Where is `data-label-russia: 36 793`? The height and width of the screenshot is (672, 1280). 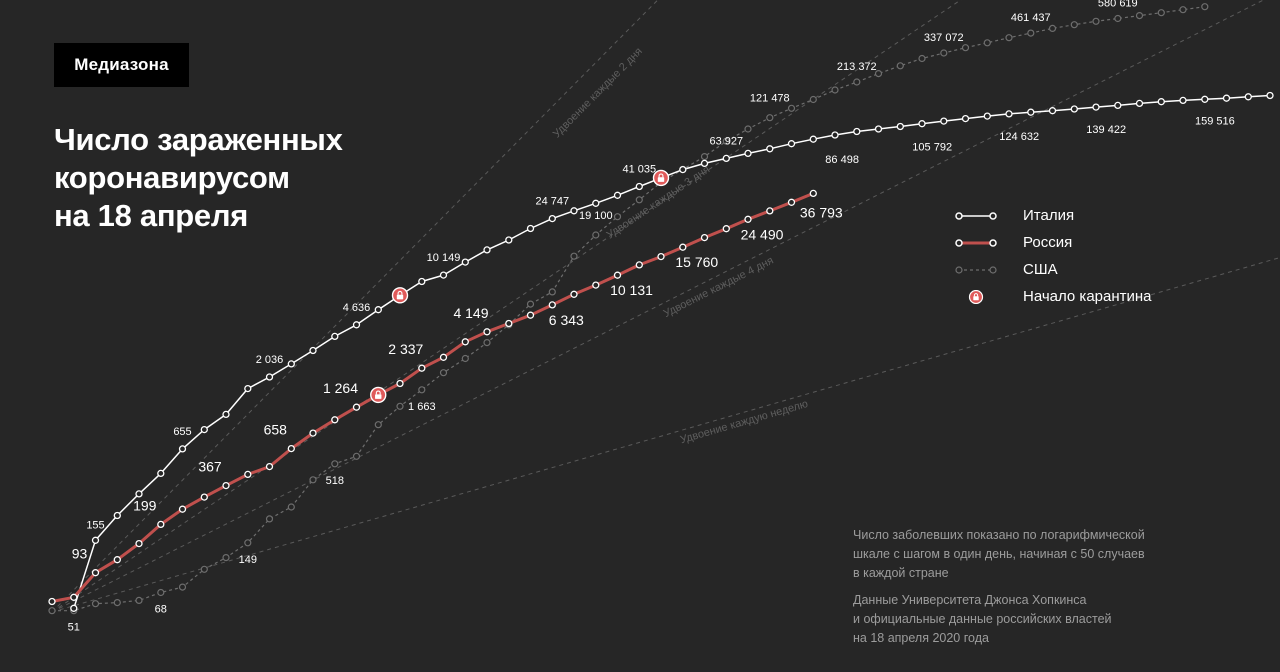 data-label-russia: 36 793 is located at coordinates (821, 212).